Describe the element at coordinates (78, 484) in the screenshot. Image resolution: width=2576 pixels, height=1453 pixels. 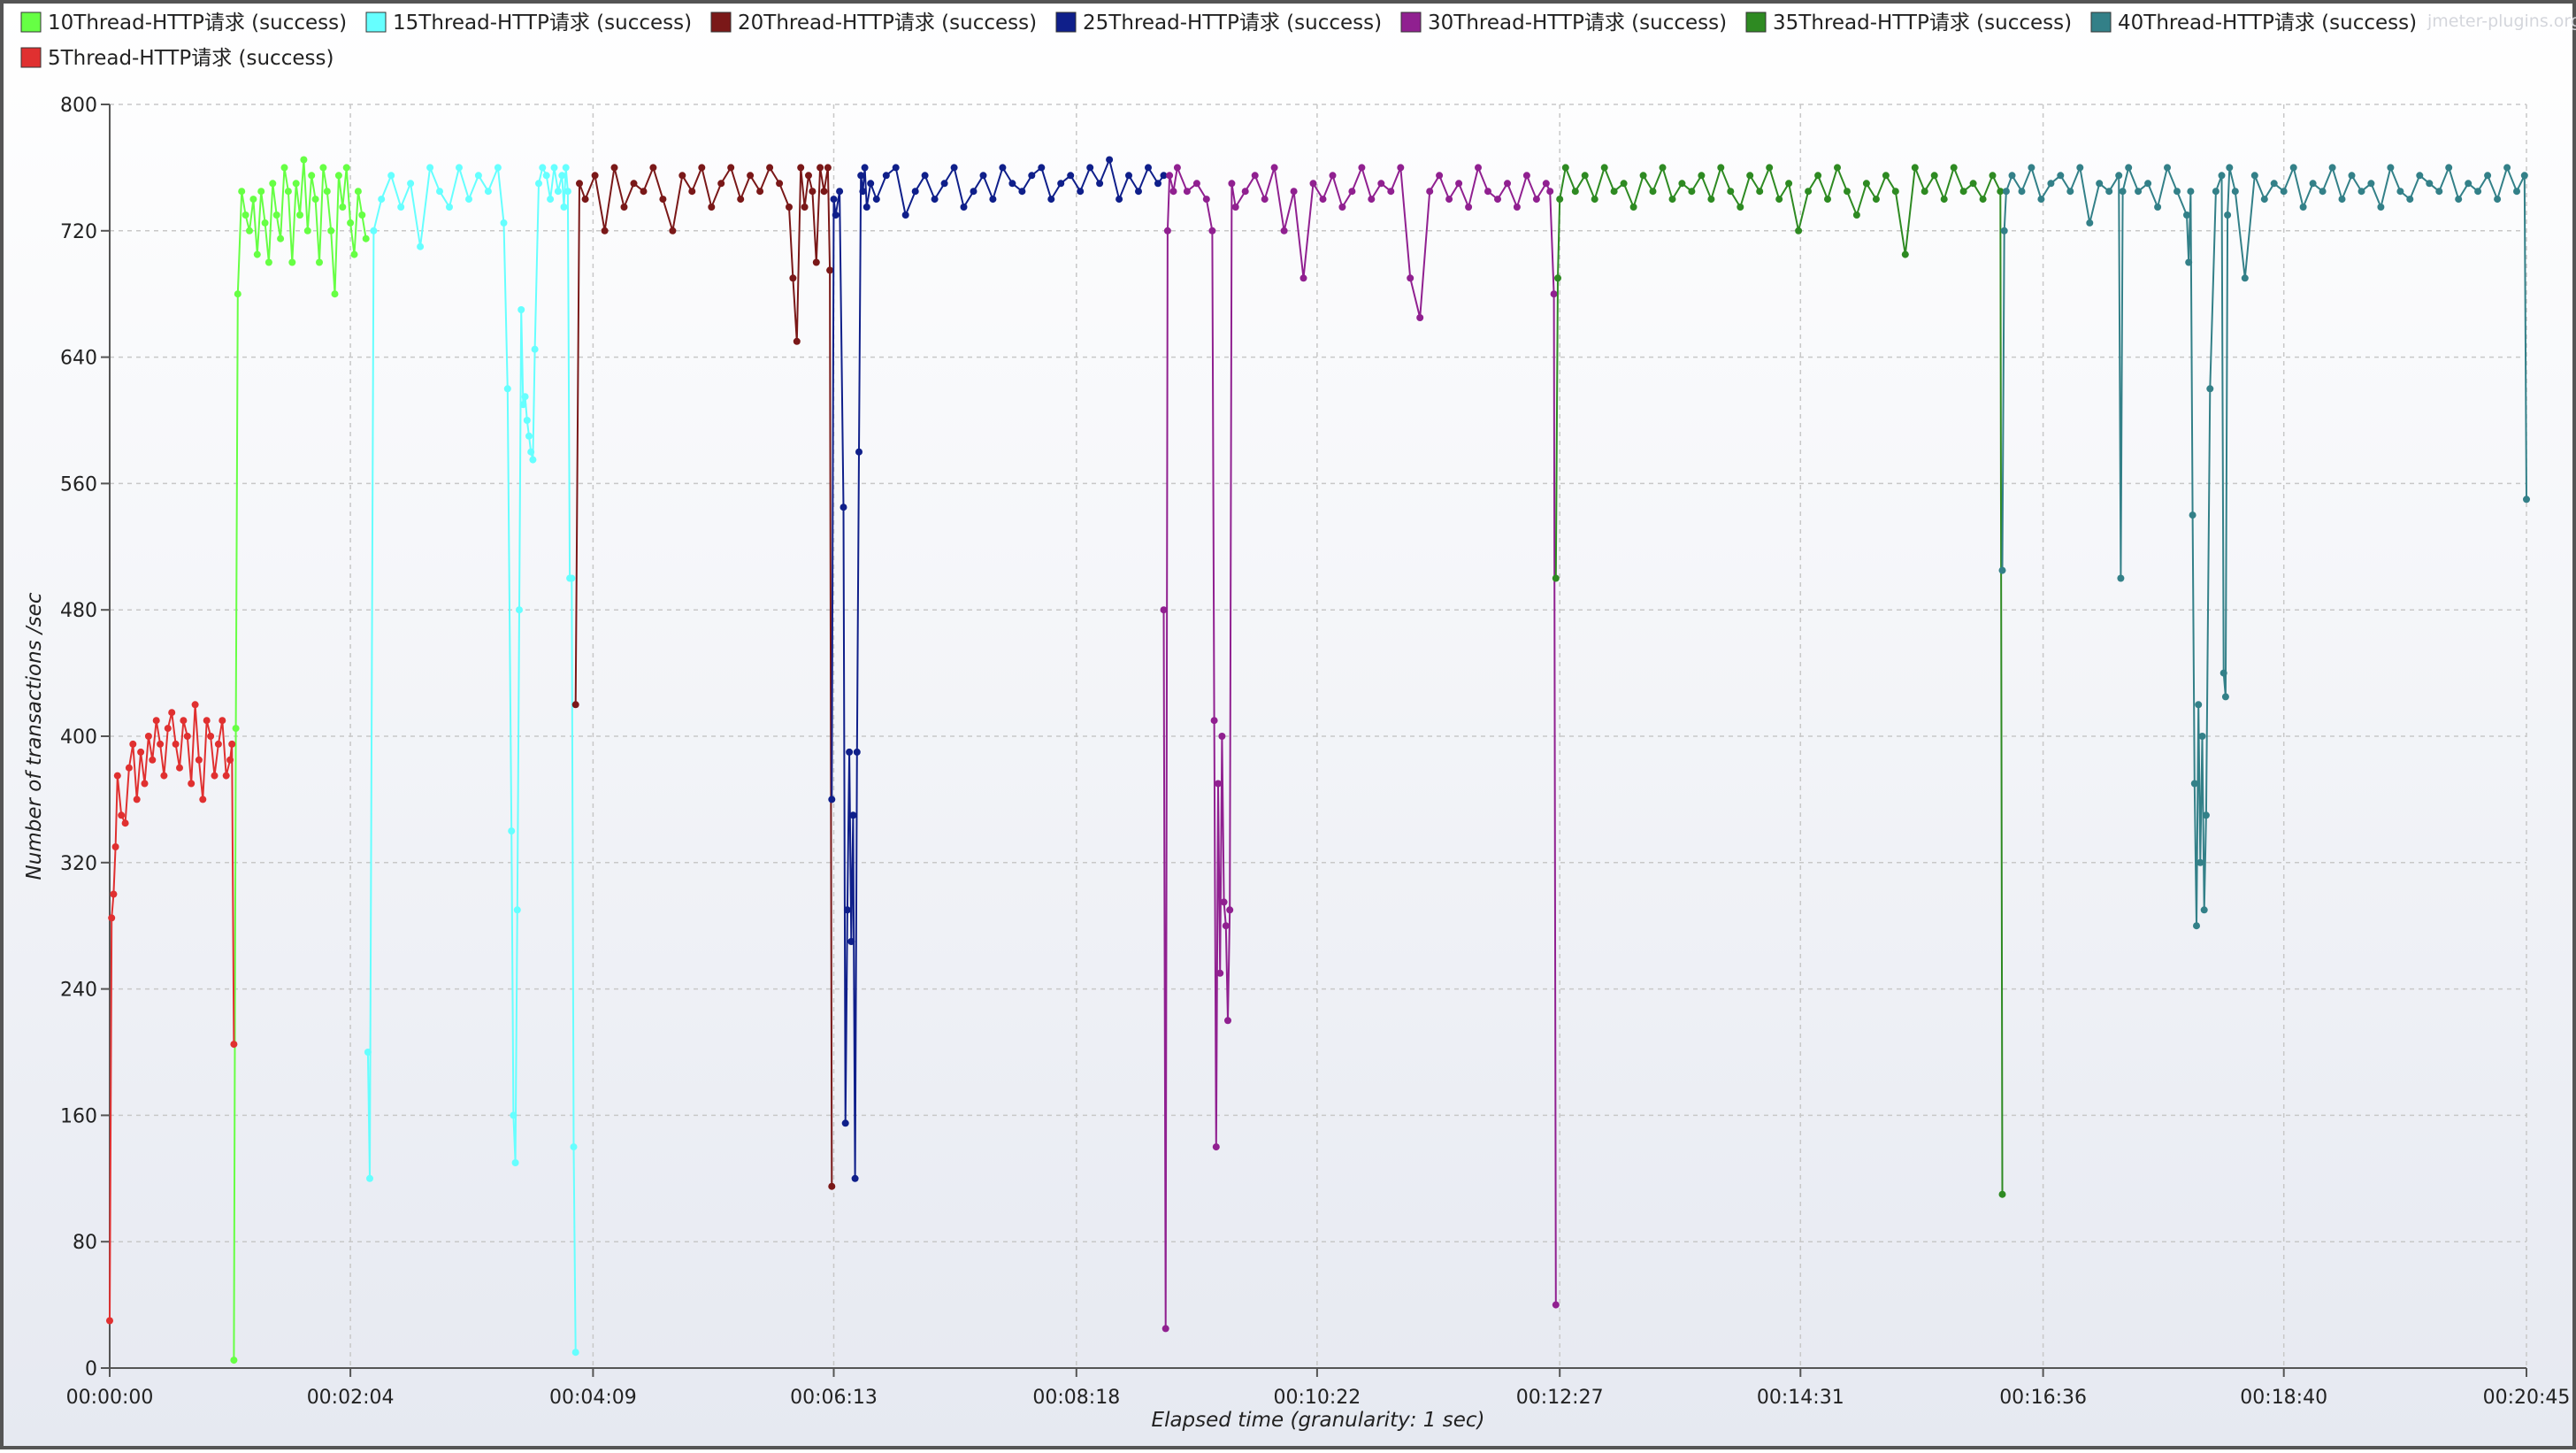
I see `y-tick-label: 560` at that location.